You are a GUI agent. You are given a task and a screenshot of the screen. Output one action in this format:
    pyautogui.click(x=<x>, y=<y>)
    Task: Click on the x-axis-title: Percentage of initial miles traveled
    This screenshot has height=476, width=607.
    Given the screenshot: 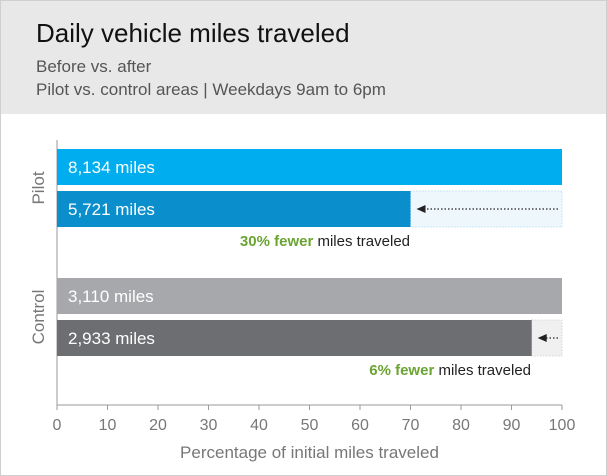 What is the action you would take?
    pyautogui.click(x=309, y=452)
    